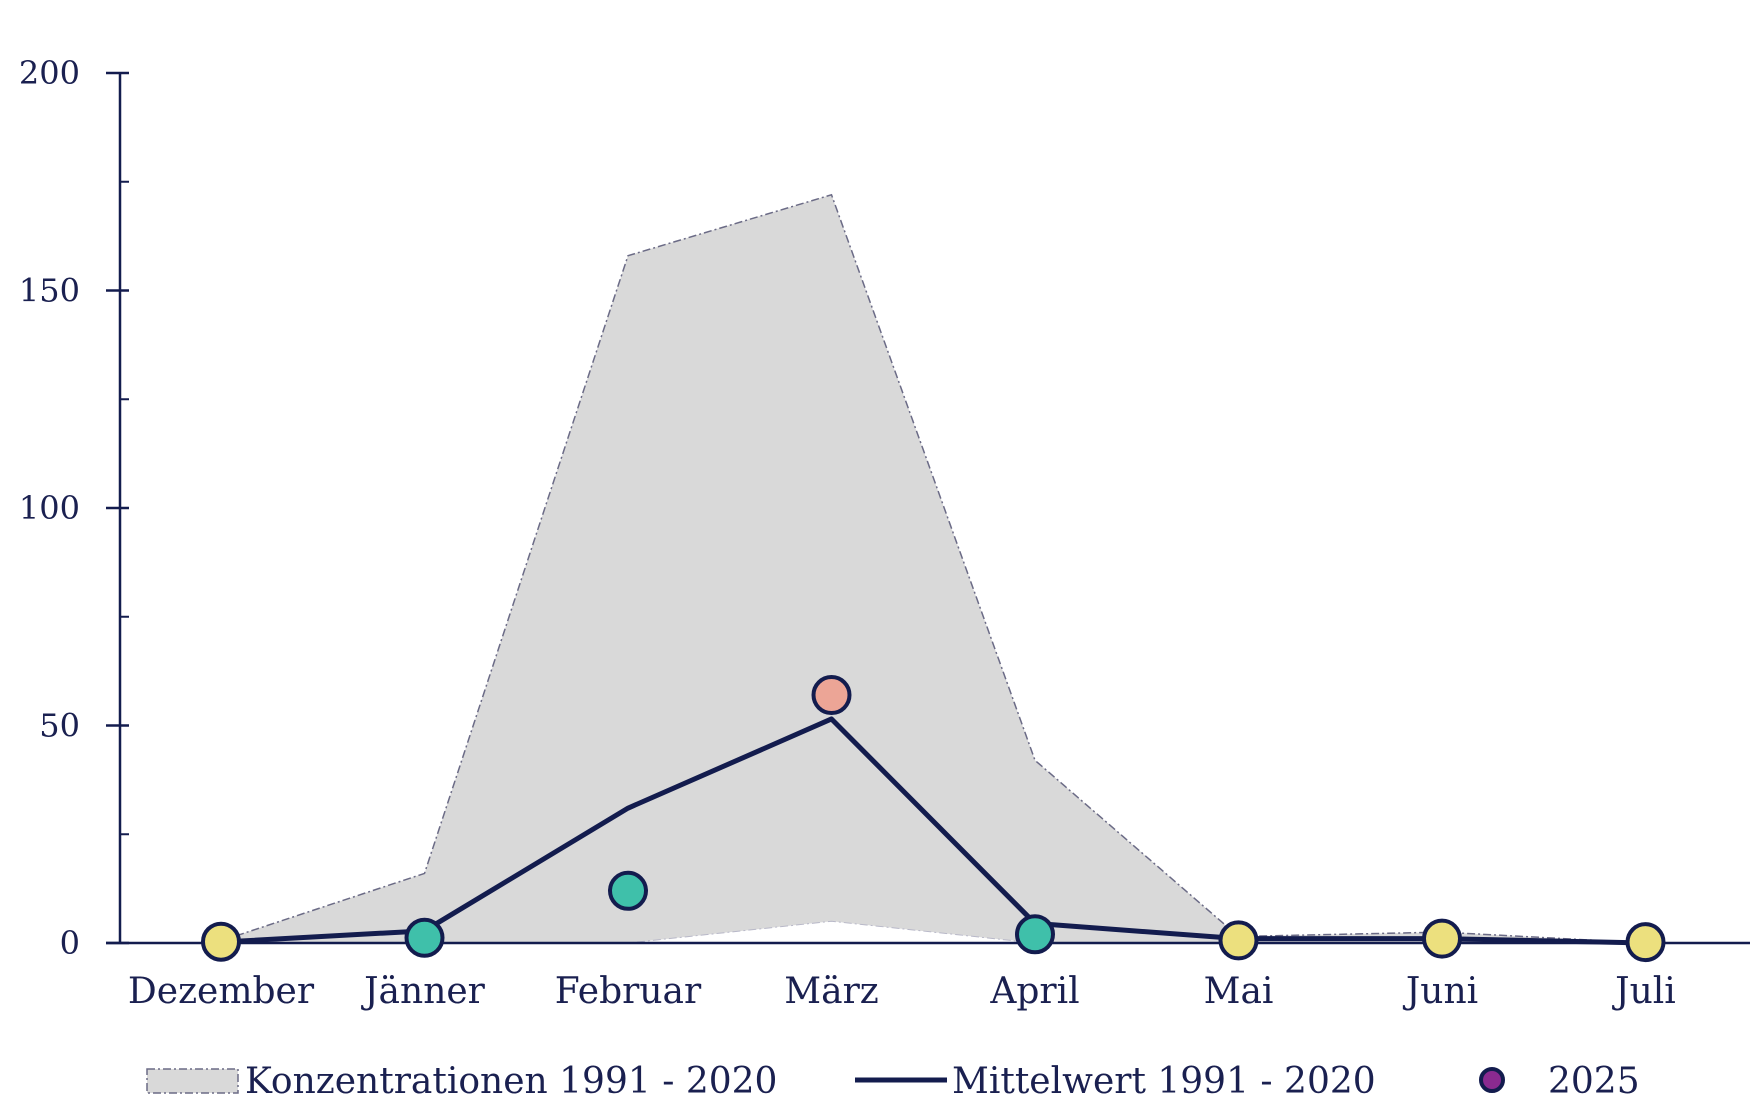 This screenshot has width=1755, height=1119. Describe the element at coordinates (1239, 991) in the screenshot. I see `x-tick-label-5: Mai` at that location.